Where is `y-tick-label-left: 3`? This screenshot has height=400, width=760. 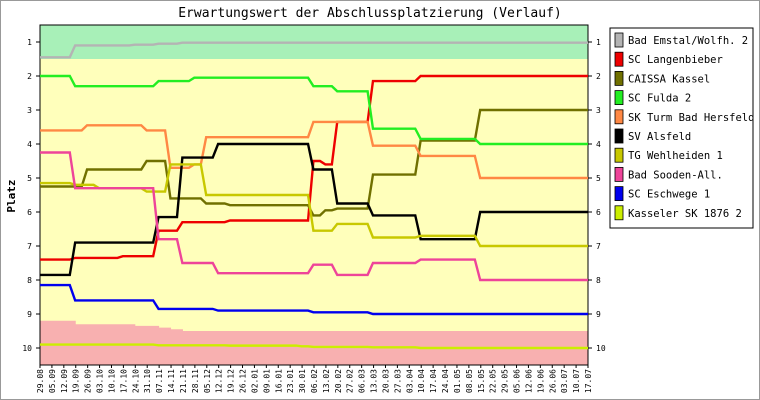
y-tick-label-left: 3 is located at coordinates (29, 110).